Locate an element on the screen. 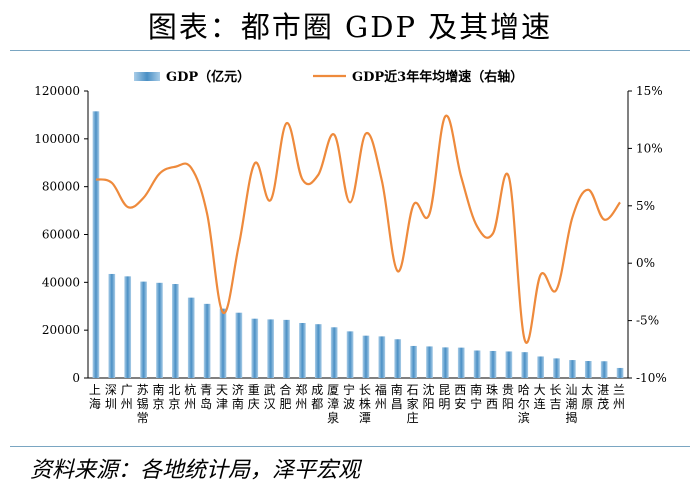 The width and height of the screenshot is (700, 490). footer-divider is located at coordinates (350, 446).